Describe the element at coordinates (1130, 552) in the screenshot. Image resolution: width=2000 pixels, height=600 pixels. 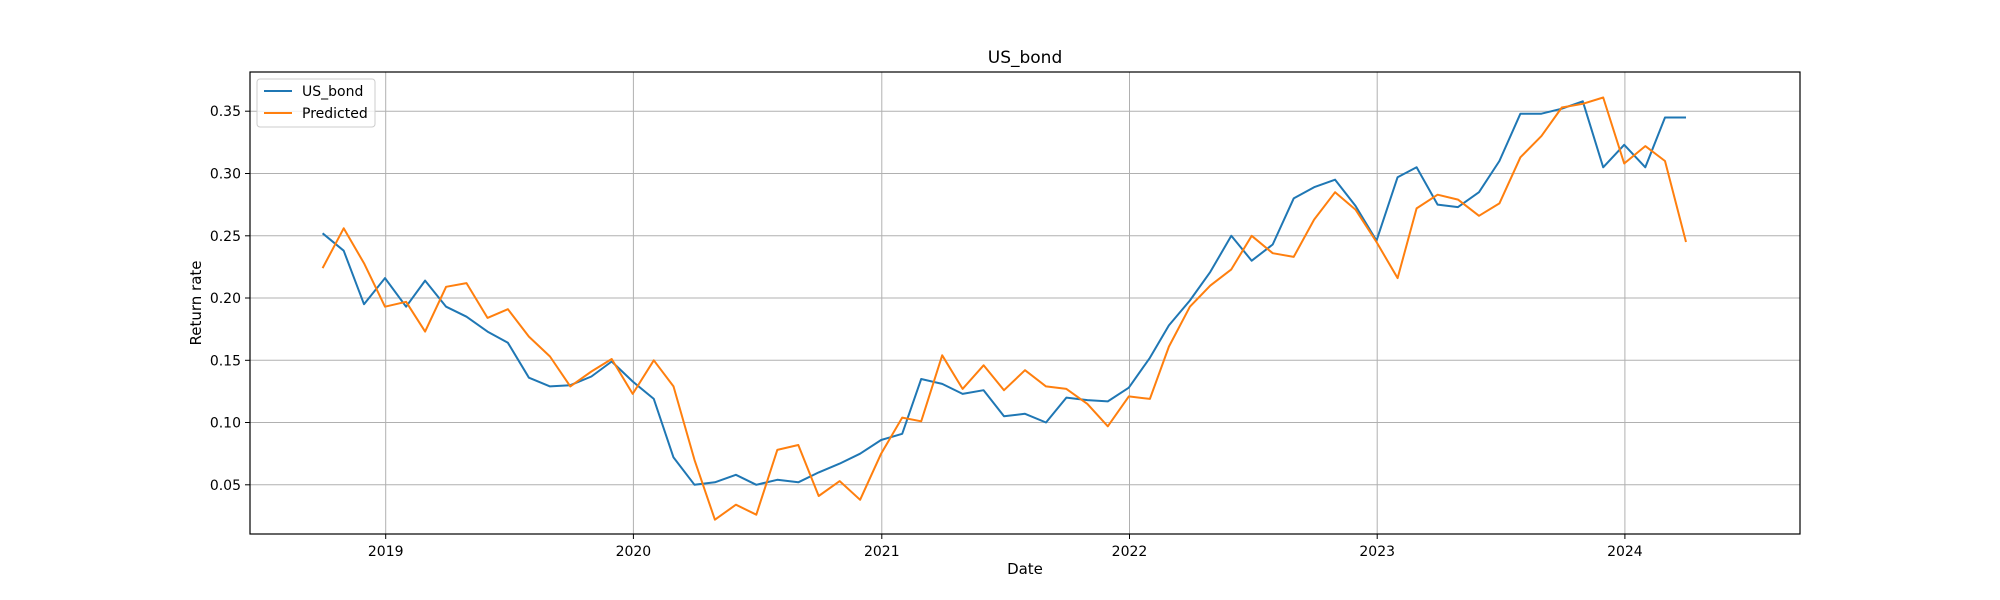
I see `x-tick-label: 2022` at that location.